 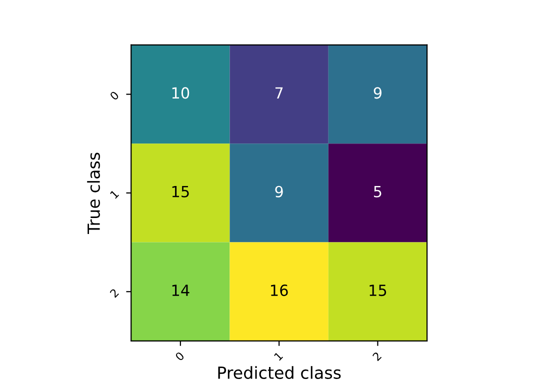 What do you see at coordinates (181, 290) in the screenshot?
I see `data-label: 14` at bounding box center [181, 290].